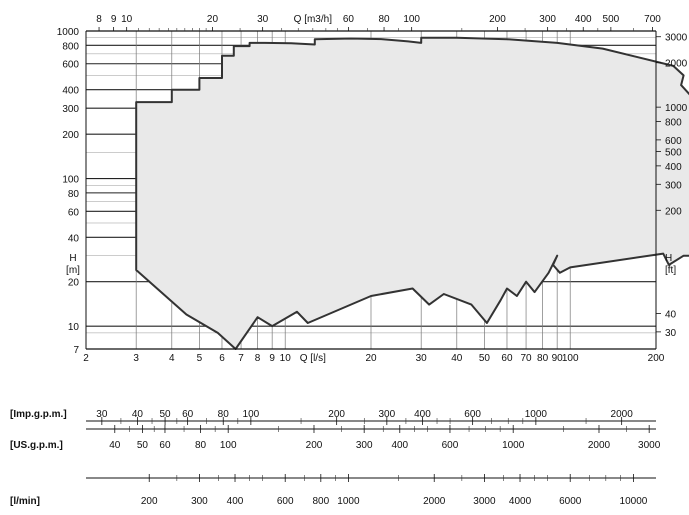 This screenshot has width=689, height=515. I want to click on scale-label: [Imp.g.p.m.], so click(38, 414).